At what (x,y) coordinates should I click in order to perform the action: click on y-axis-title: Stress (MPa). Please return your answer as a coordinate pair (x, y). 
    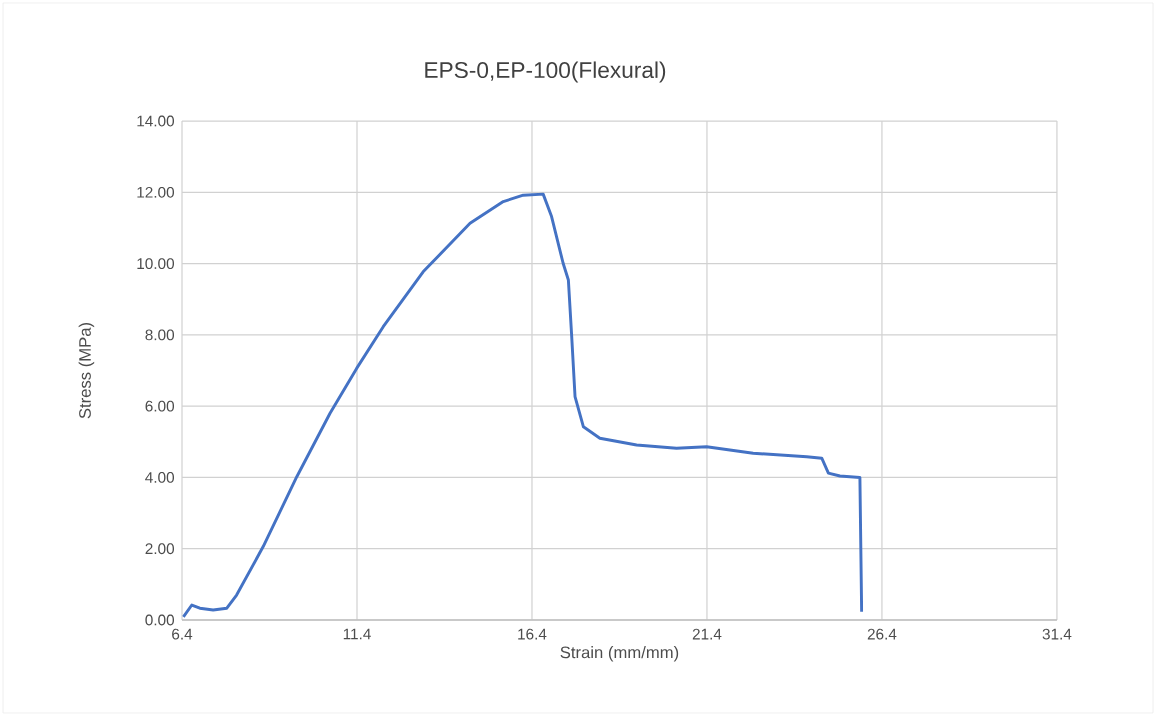
    Looking at the image, I should click on (86, 370).